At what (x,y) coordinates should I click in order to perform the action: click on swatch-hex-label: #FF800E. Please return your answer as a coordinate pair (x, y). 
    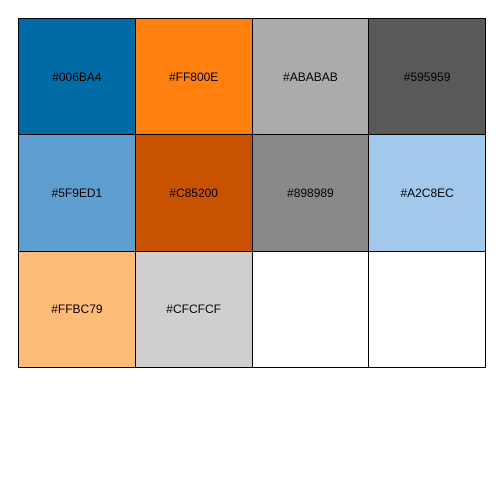
    Looking at the image, I should click on (193, 76).